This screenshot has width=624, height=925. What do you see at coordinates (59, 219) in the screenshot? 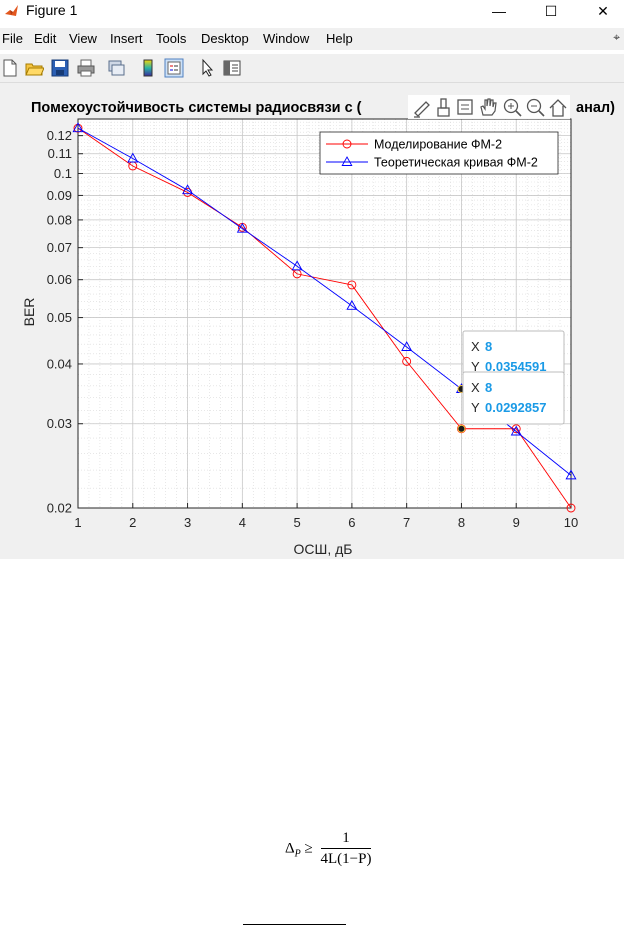
I see `y-tick-label: 0.08` at bounding box center [59, 219].